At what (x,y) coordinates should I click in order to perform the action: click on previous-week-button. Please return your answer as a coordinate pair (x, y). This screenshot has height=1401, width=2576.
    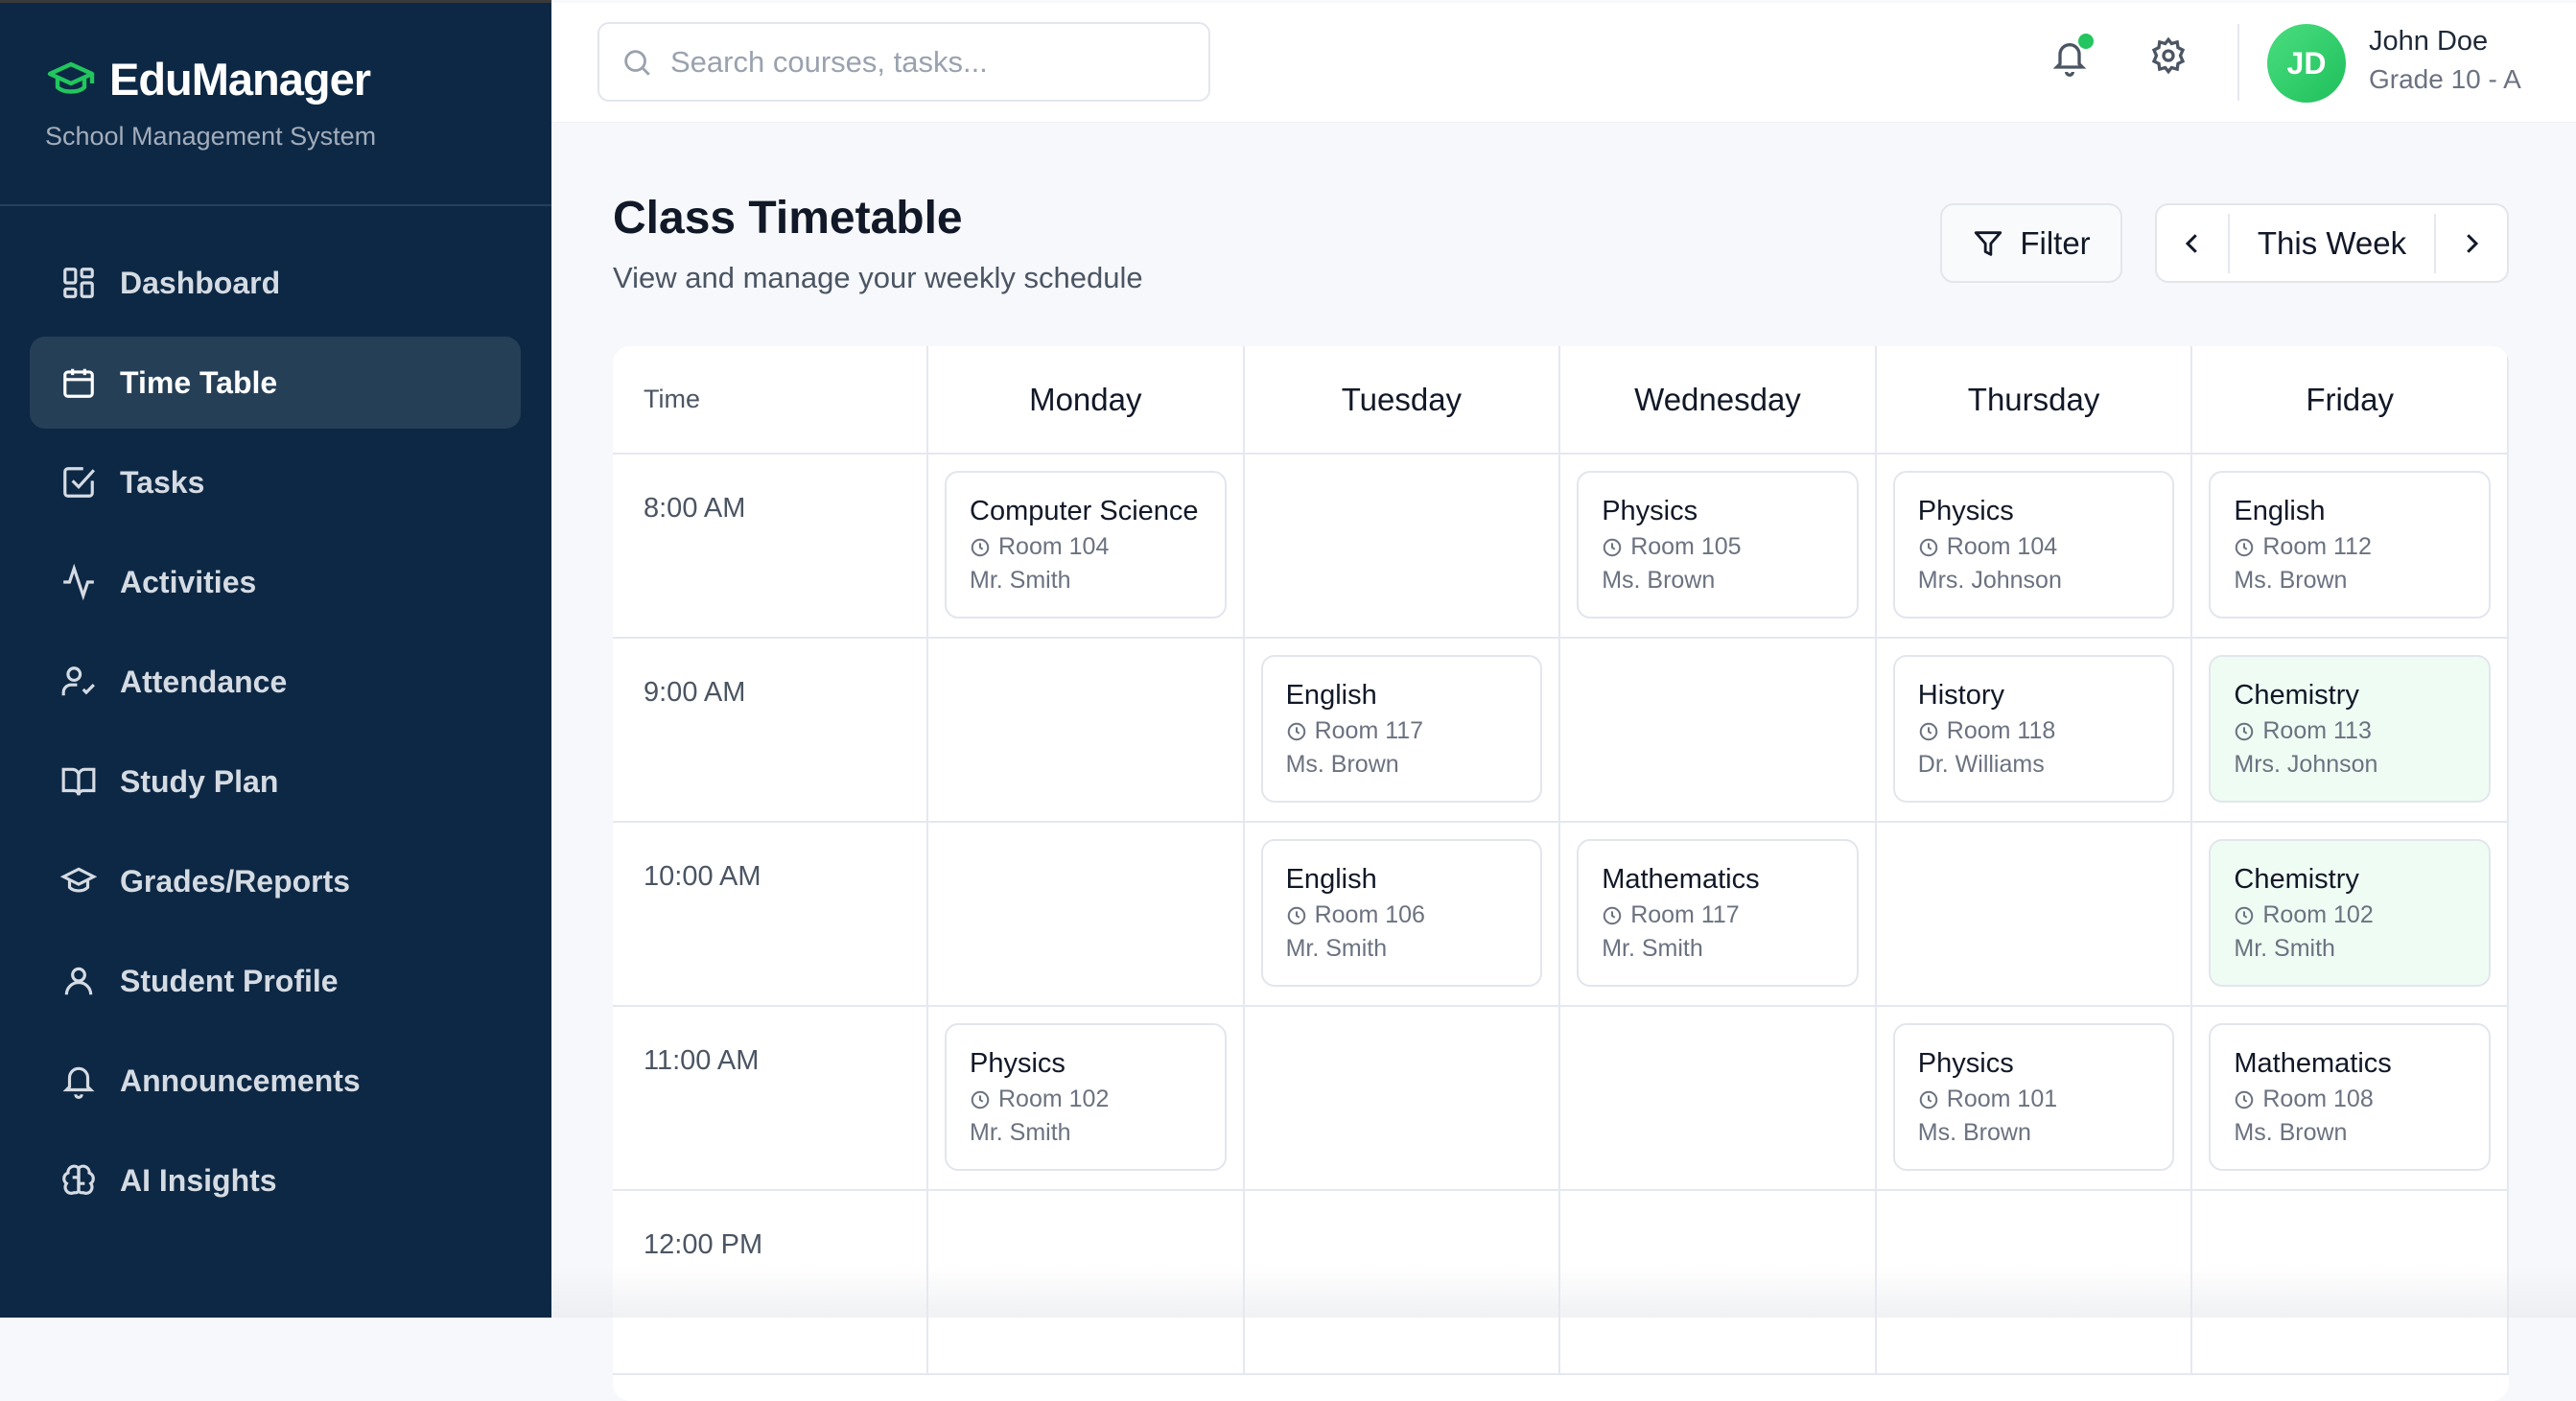
    Looking at the image, I should click on (2192, 243).